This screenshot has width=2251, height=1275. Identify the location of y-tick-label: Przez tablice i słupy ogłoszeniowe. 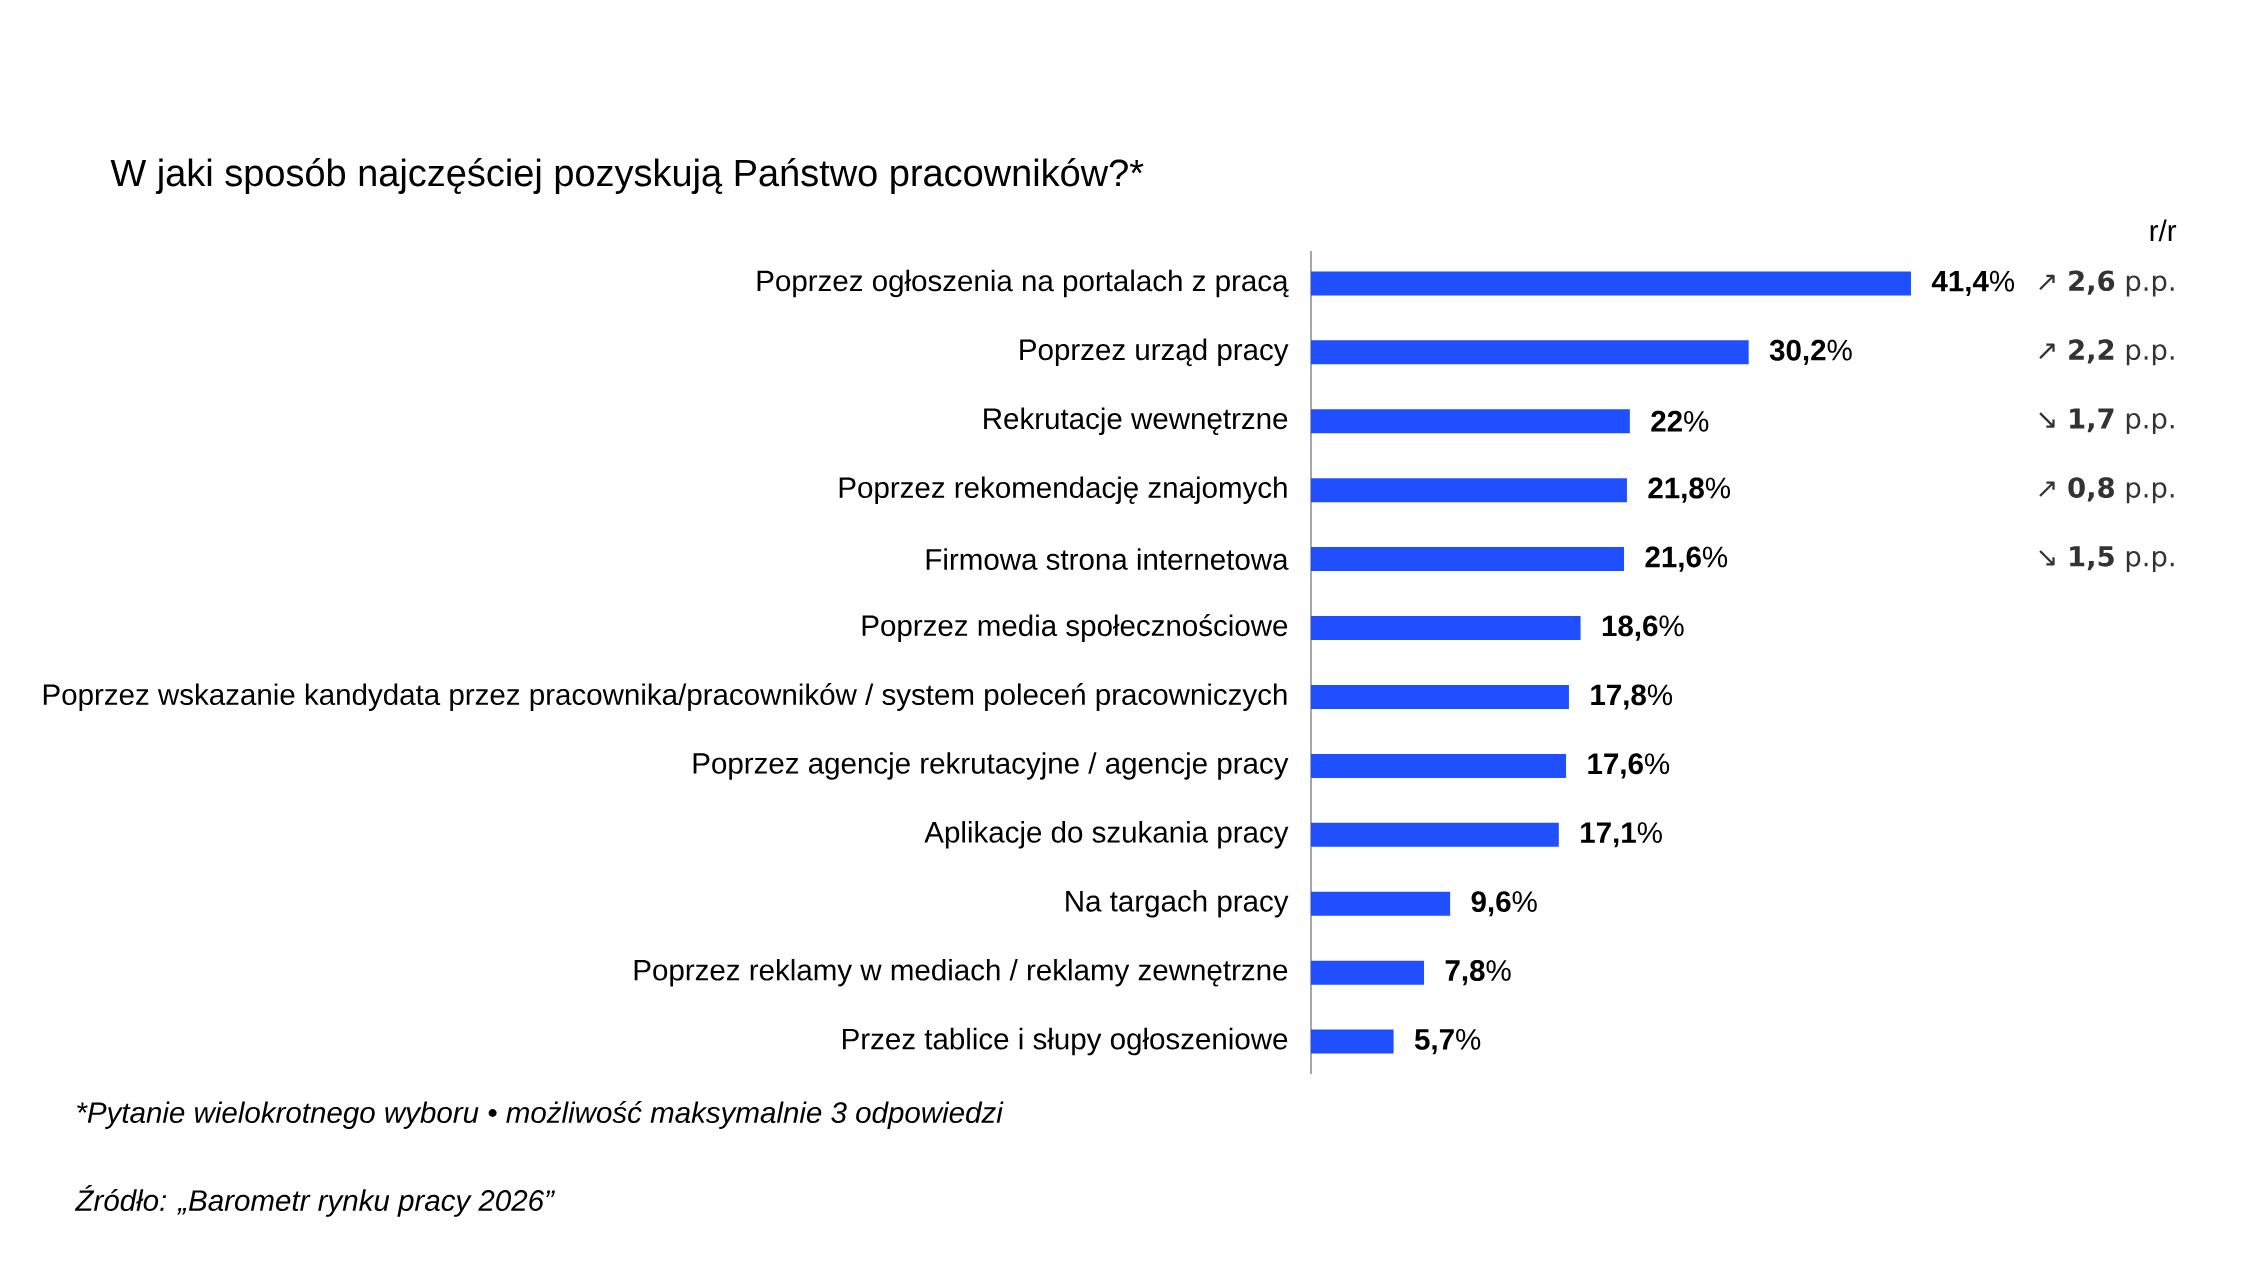
(1065, 1041).